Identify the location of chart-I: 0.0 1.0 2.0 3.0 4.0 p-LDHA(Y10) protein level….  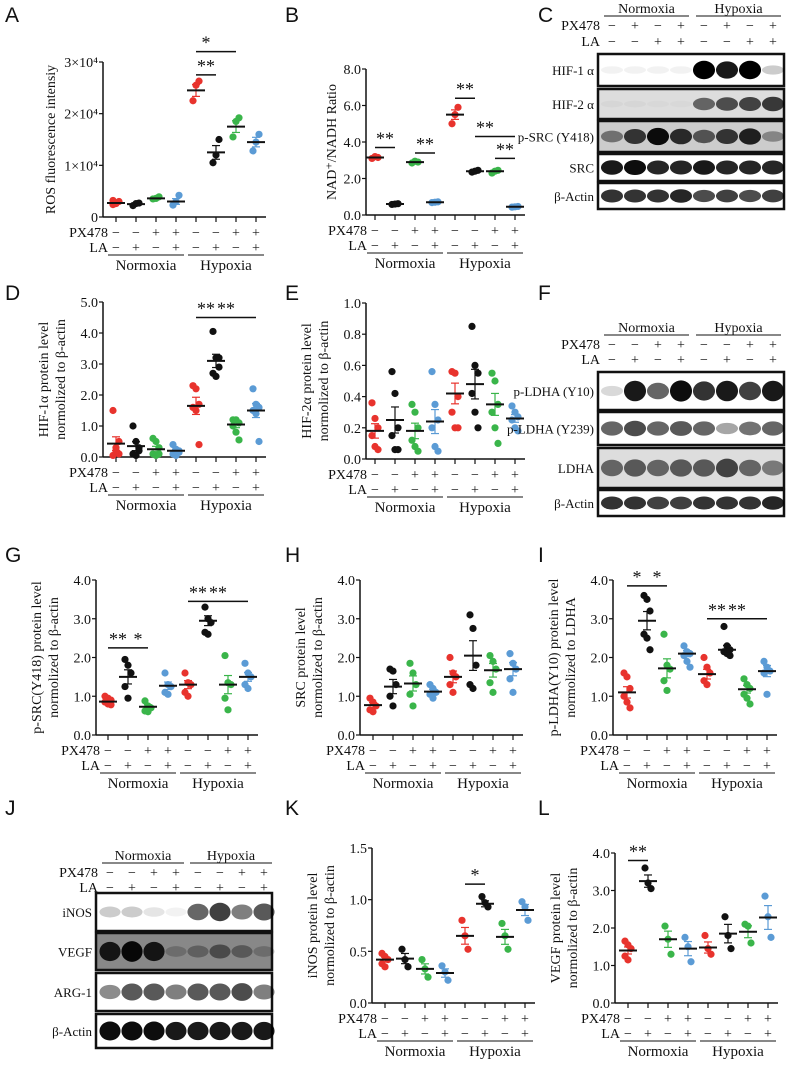
(662, 679).